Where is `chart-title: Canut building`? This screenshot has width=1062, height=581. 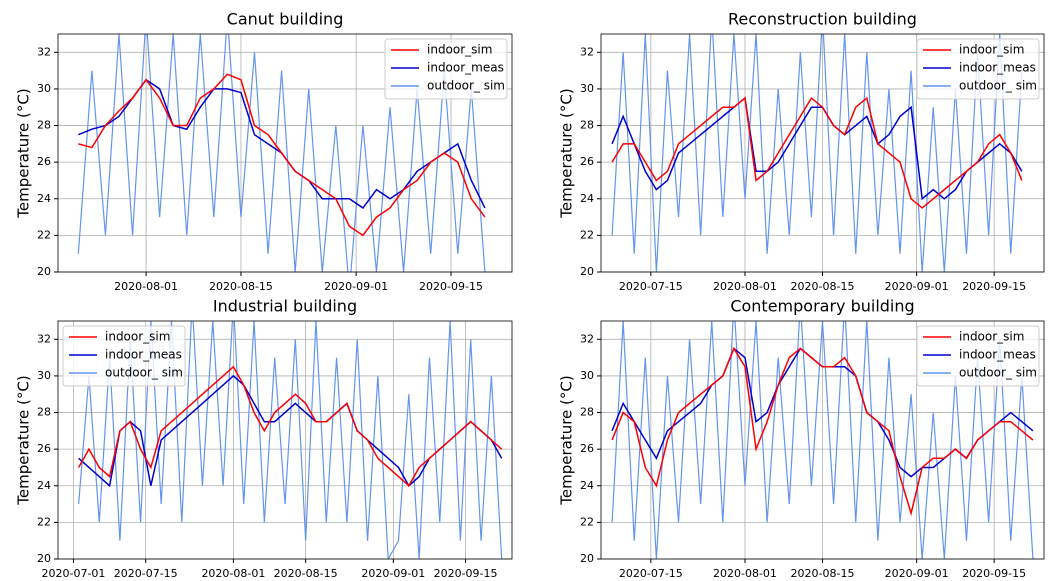
chart-title: Canut building is located at coordinates (285, 19).